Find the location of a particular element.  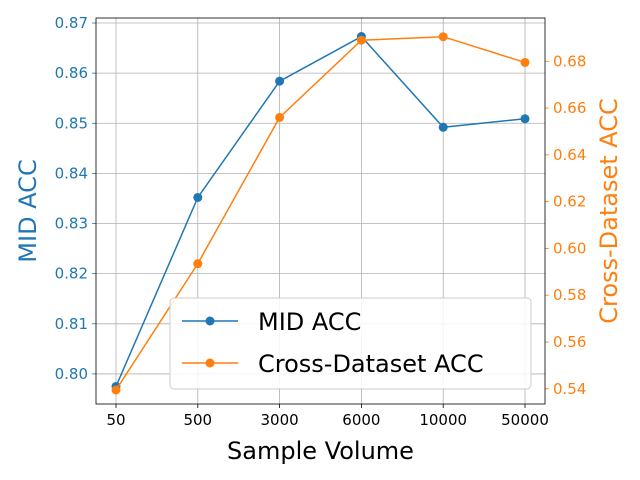

x-tick-label: 50000 is located at coordinates (525, 420).